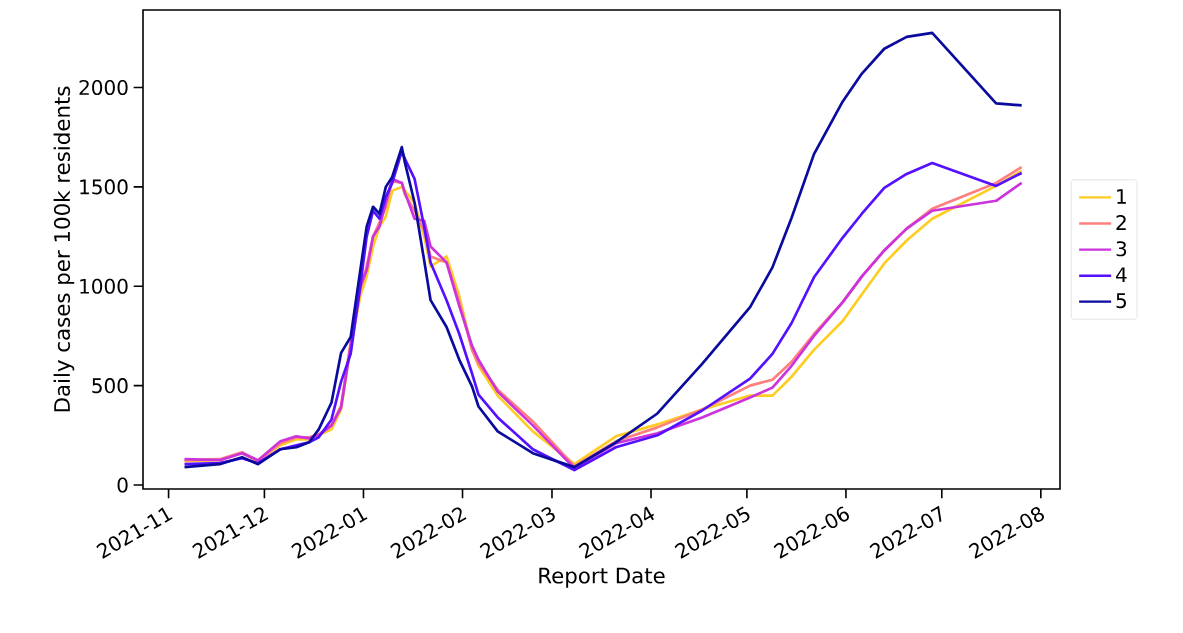 The width and height of the screenshot is (1183, 633). Describe the element at coordinates (122, 485) in the screenshot. I see `y-tick-label: 0` at that location.